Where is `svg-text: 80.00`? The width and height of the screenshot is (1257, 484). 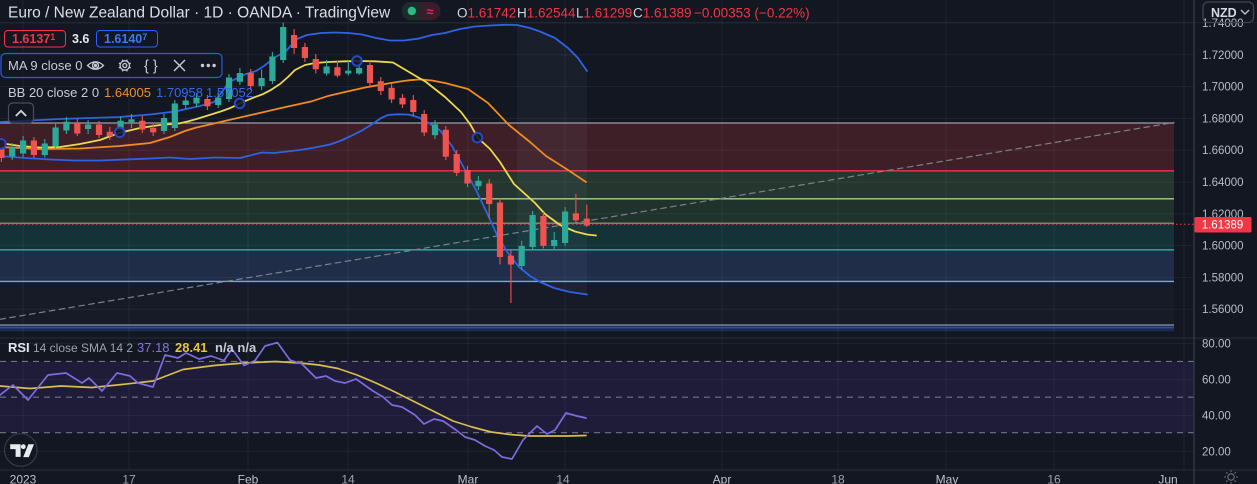
svg-text: 80.00 is located at coordinates (1216, 344).